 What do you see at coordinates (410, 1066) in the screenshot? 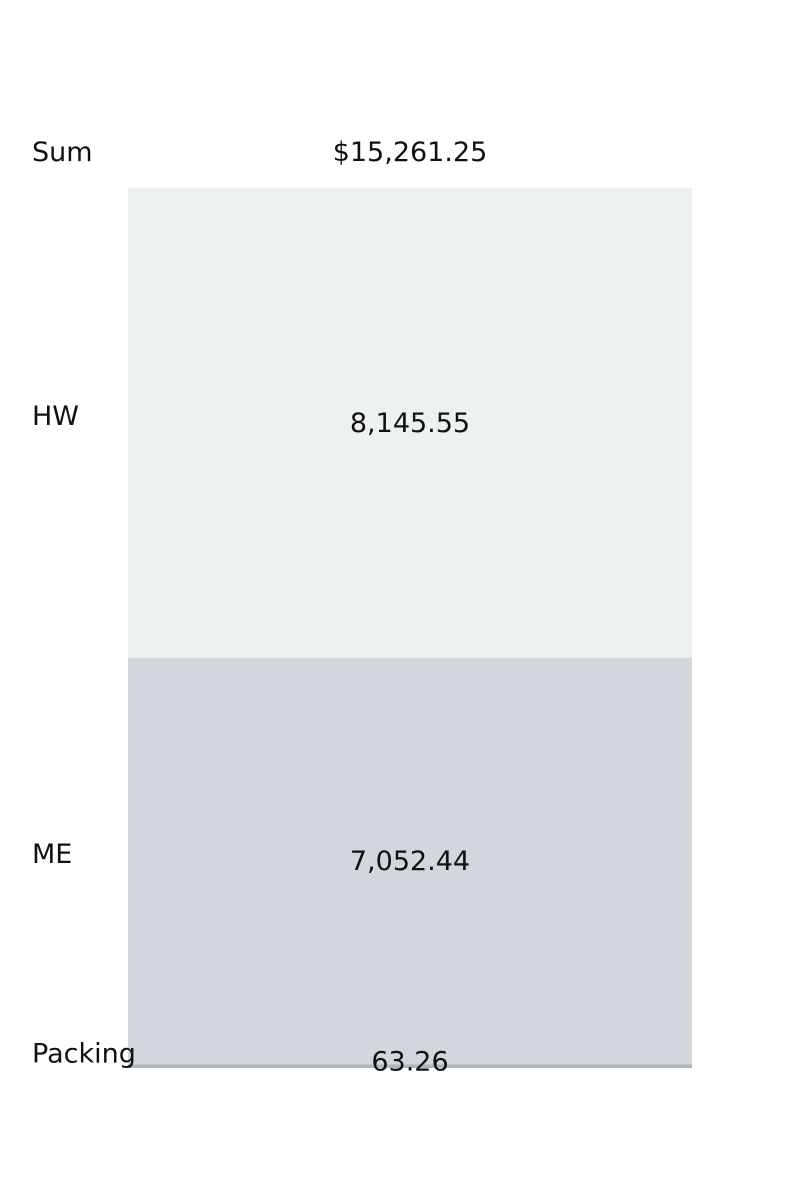
I see `bar-segment-packing` at bounding box center [410, 1066].